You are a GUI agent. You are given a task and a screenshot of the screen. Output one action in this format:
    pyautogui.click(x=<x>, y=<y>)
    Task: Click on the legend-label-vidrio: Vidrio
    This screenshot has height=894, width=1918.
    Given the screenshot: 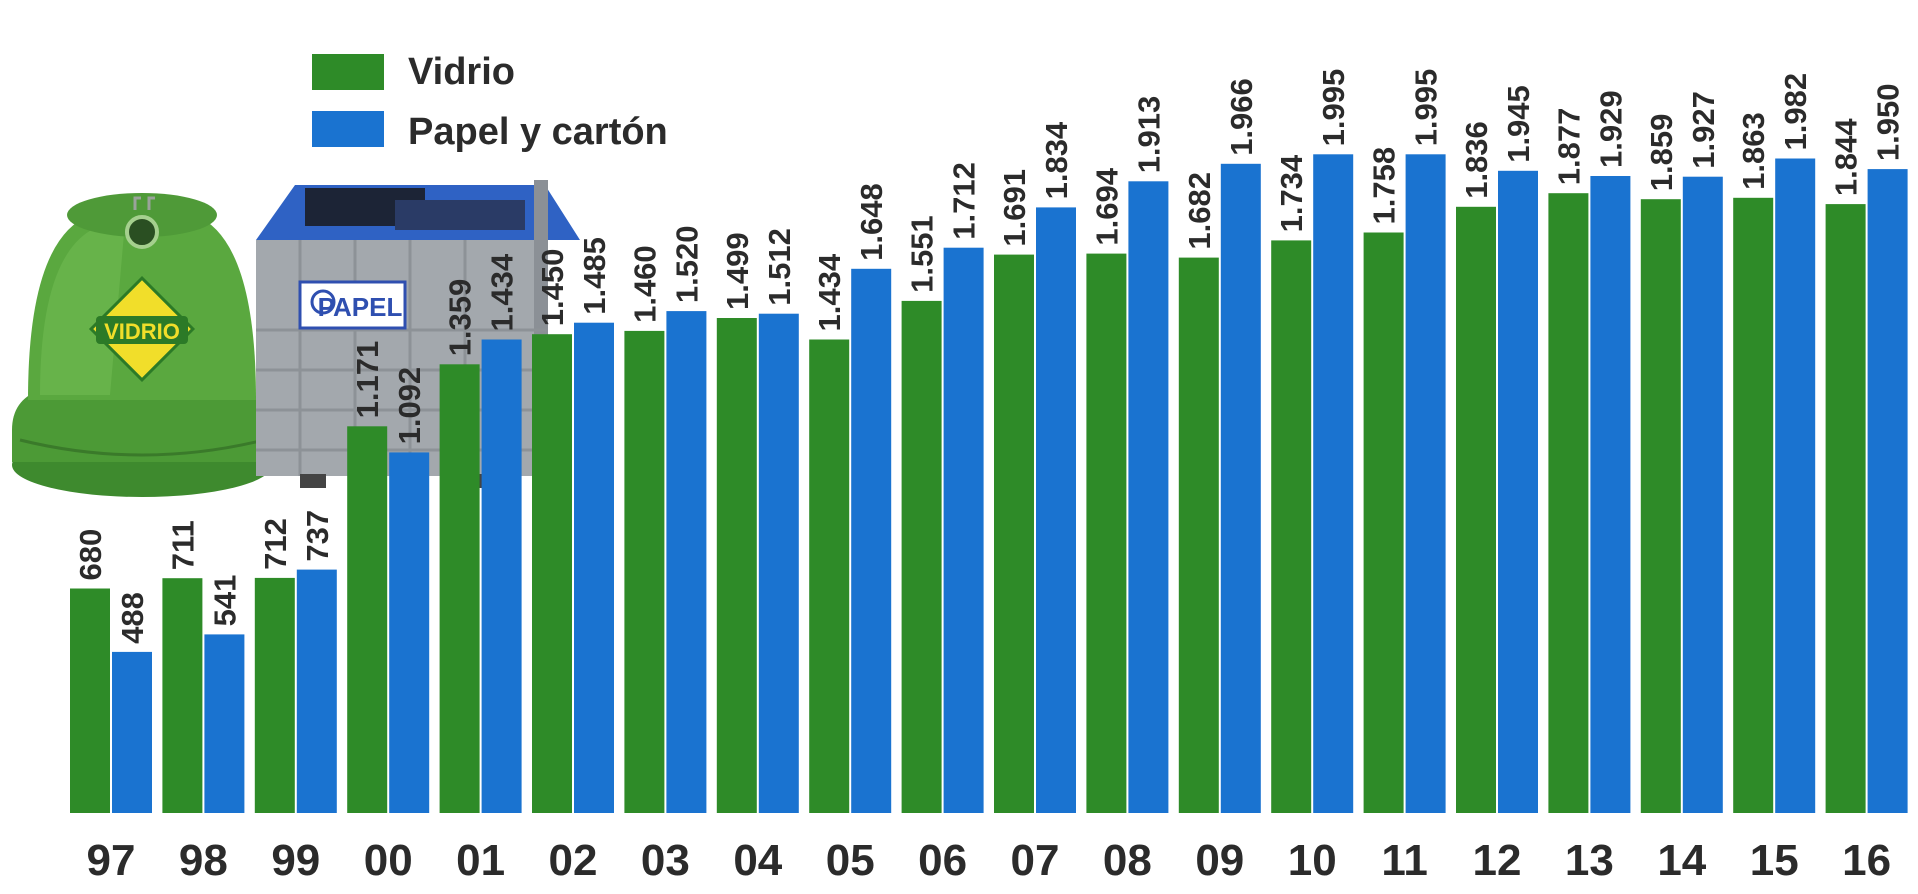 What is the action you would take?
    pyautogui.click(x=461, y=72)
    